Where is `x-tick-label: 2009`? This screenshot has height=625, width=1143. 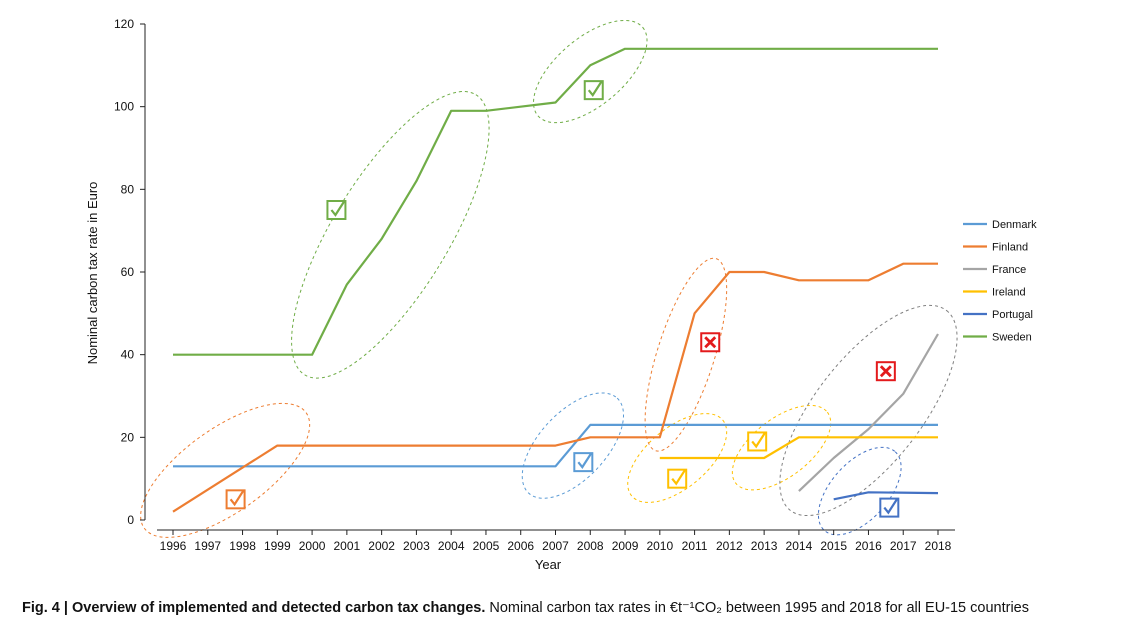 x-tick-label: 2009 is located at coordinates (625, 546).